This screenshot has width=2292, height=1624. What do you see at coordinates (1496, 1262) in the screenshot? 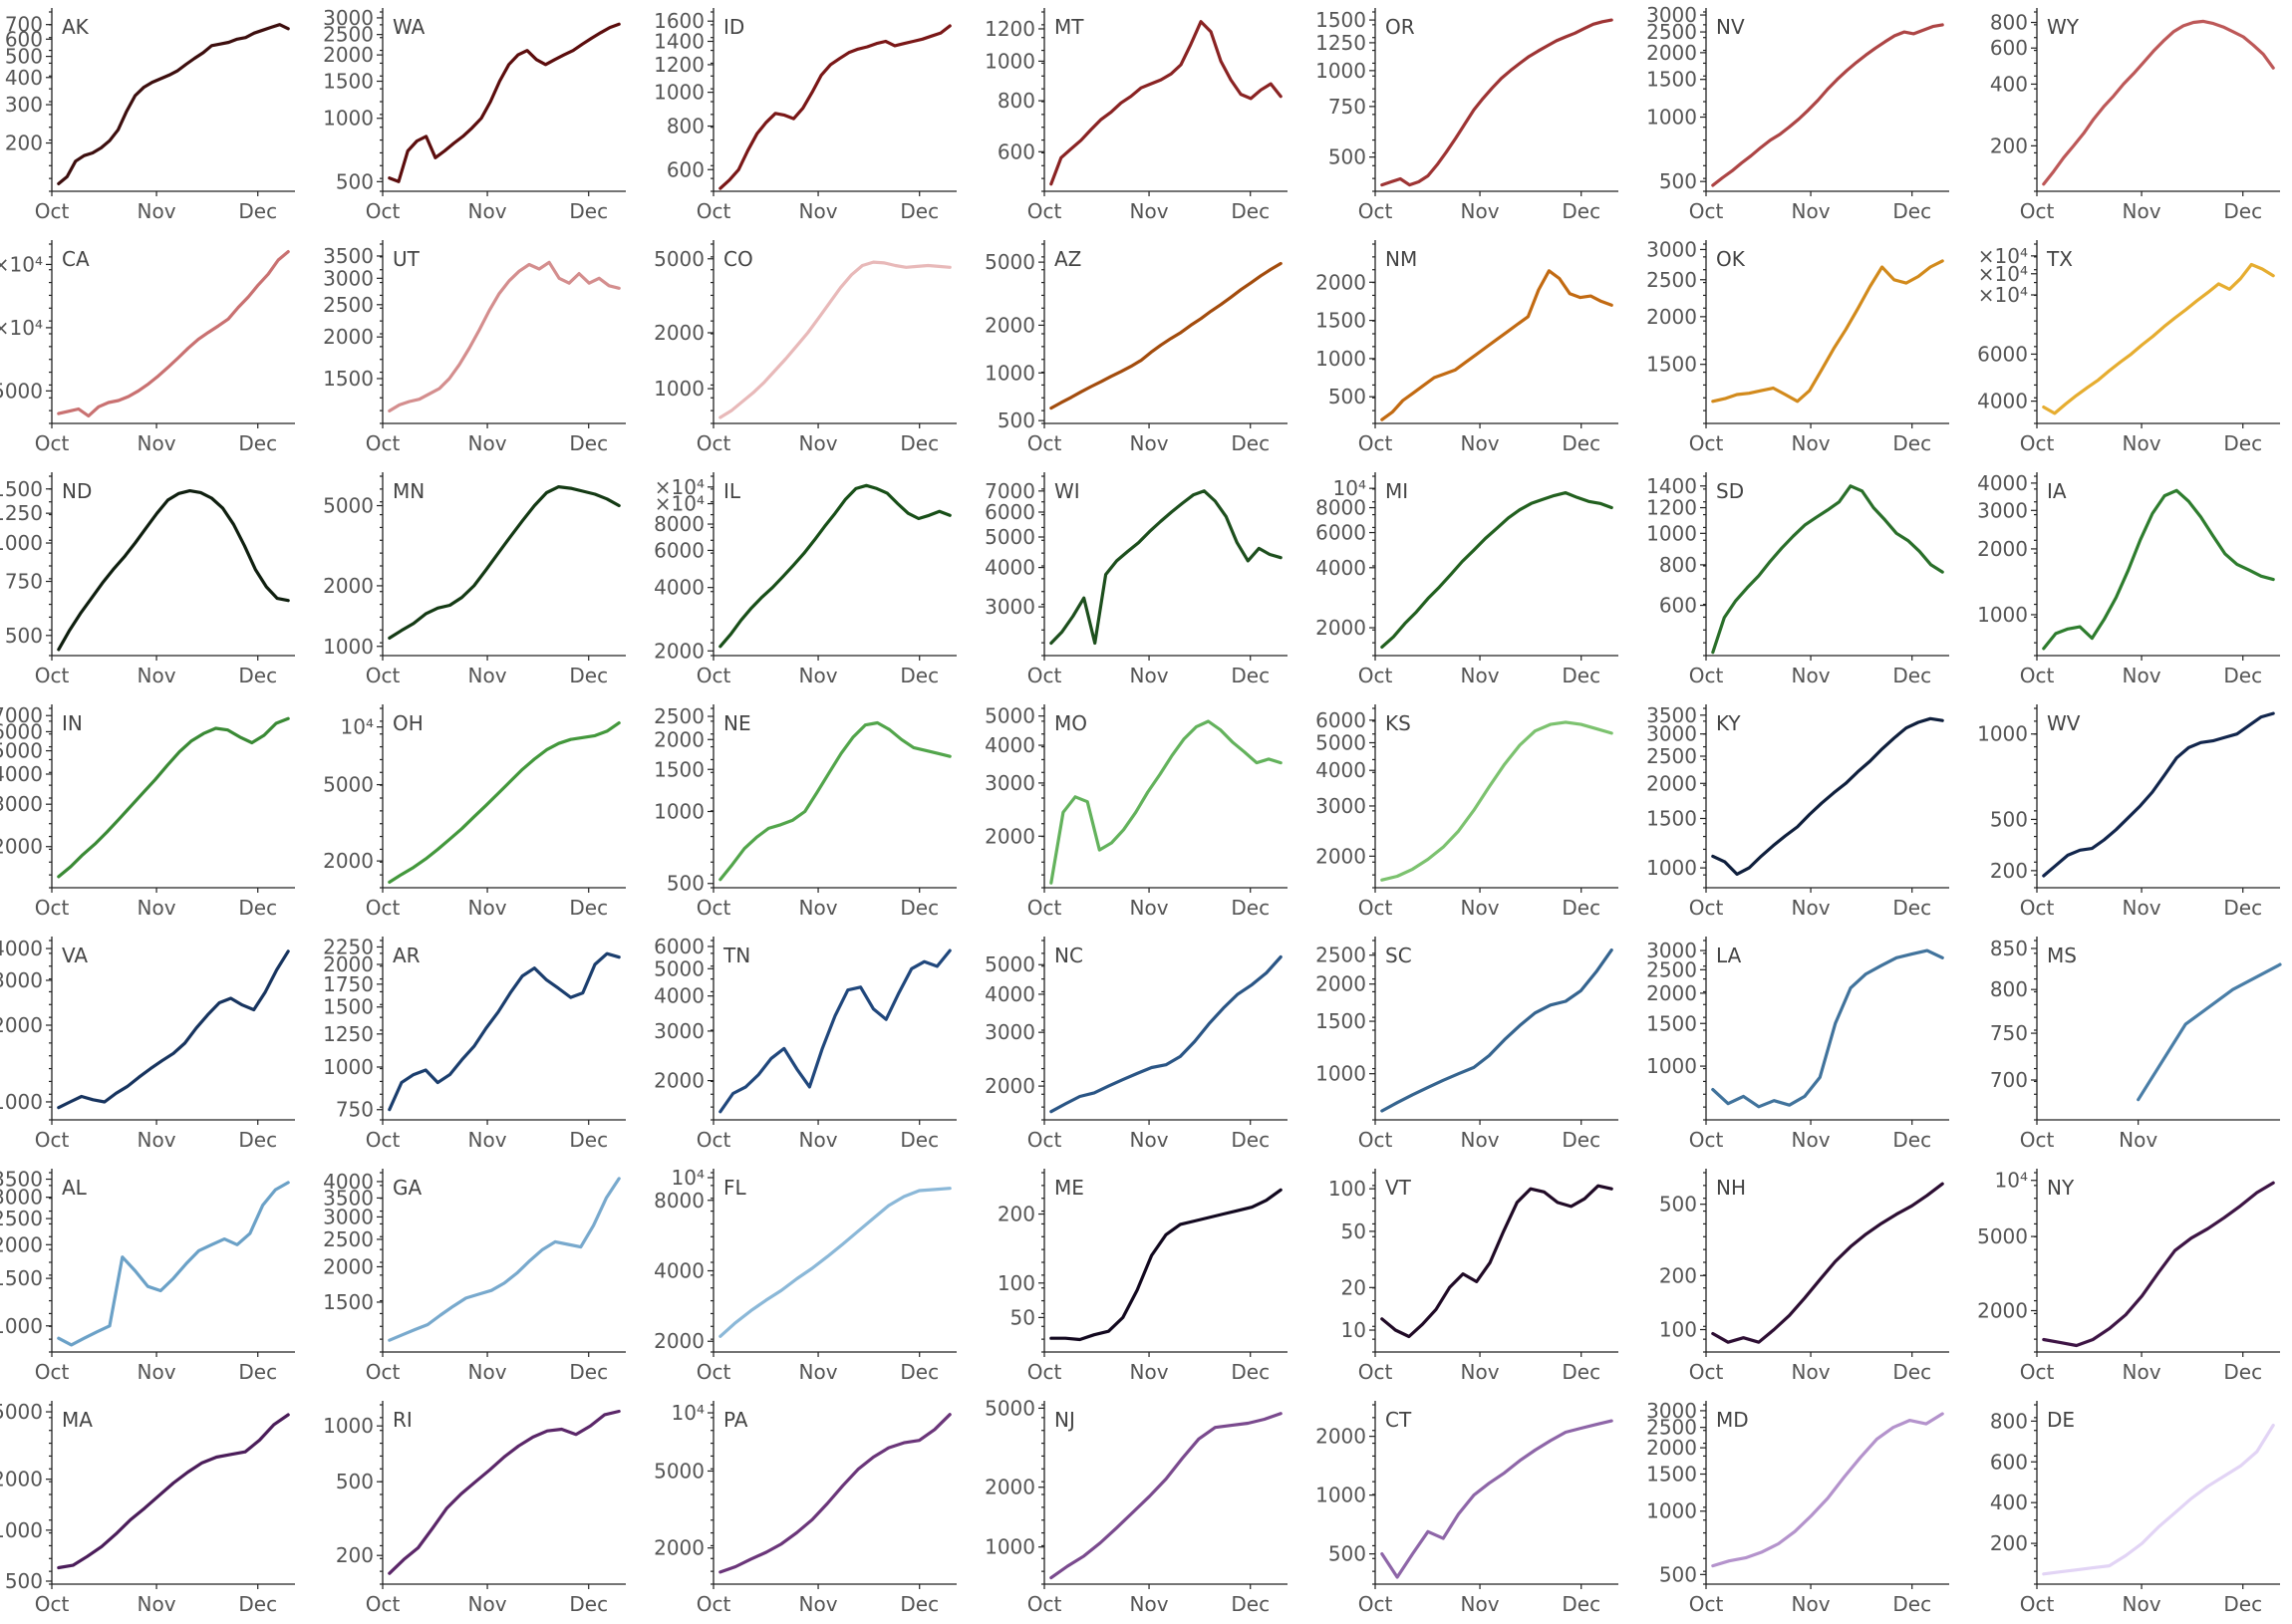
I see `series-line-vt` at bounding box center [1496, 1262].